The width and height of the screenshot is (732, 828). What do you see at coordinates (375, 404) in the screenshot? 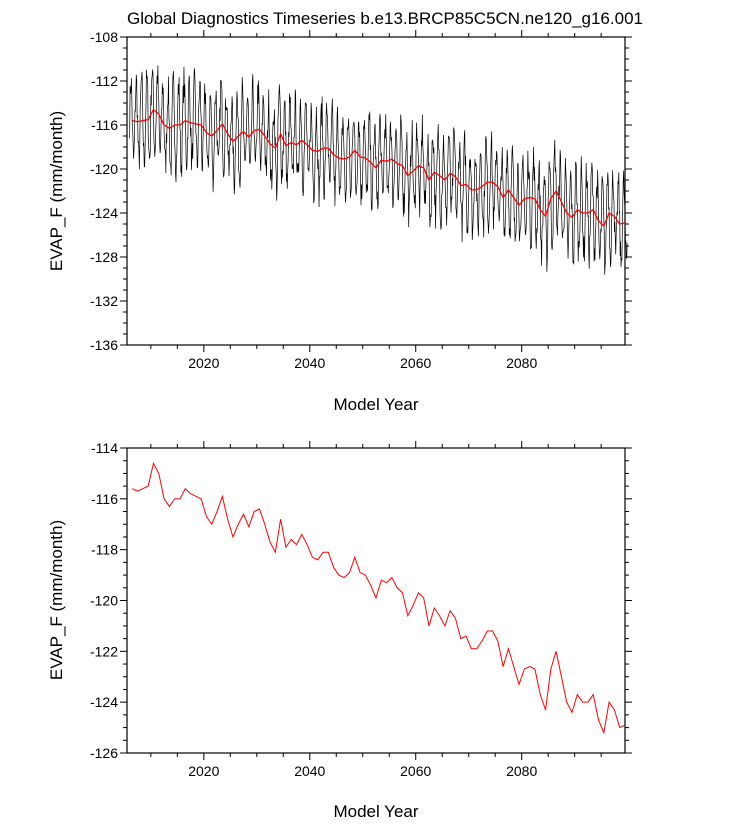
I see `x-axis-label-top: Model Year` at bounding box center [375, 404].